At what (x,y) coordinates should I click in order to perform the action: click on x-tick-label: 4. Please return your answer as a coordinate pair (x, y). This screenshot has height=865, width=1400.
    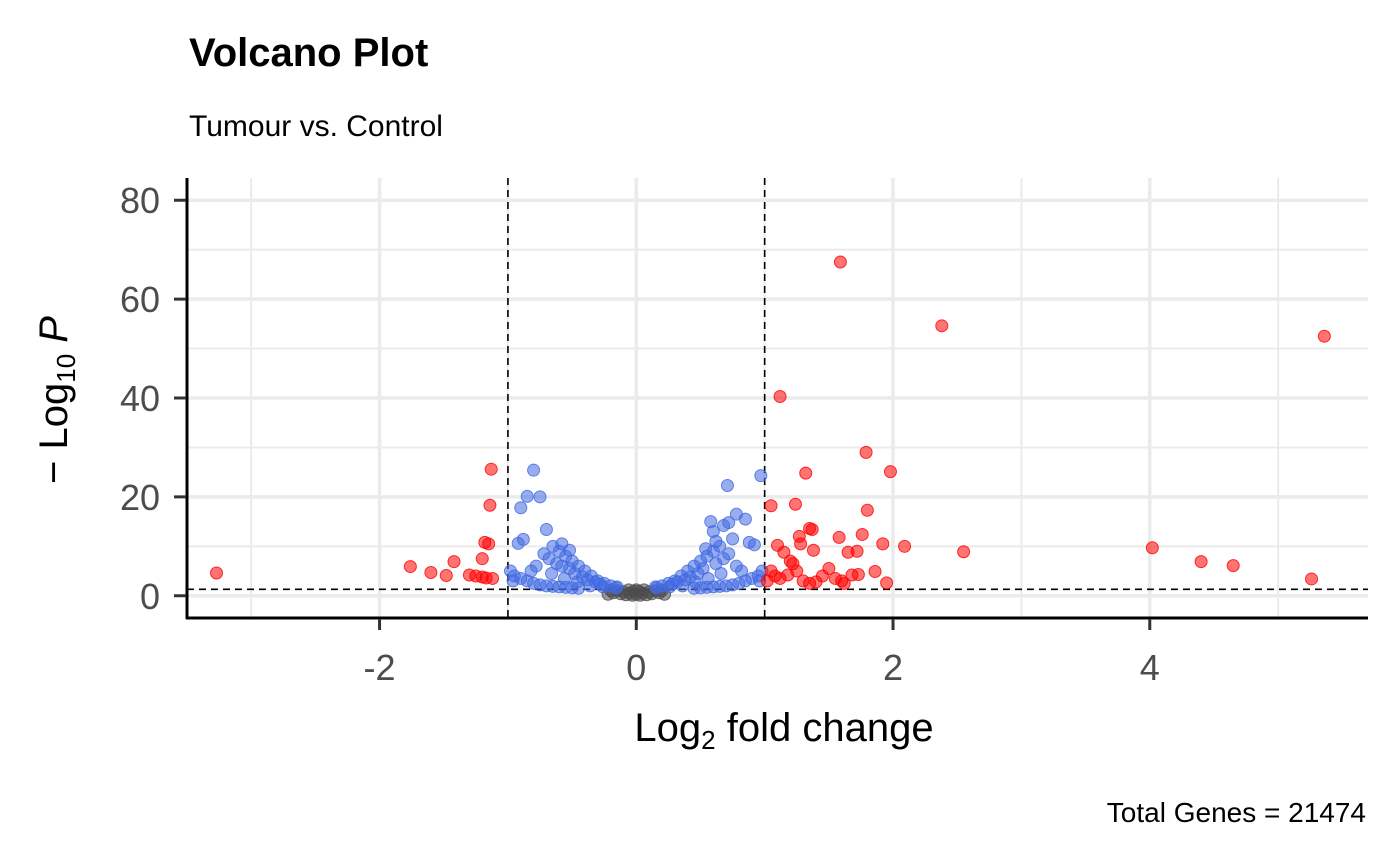
    Looking at the image, I should click on (1150, 667).